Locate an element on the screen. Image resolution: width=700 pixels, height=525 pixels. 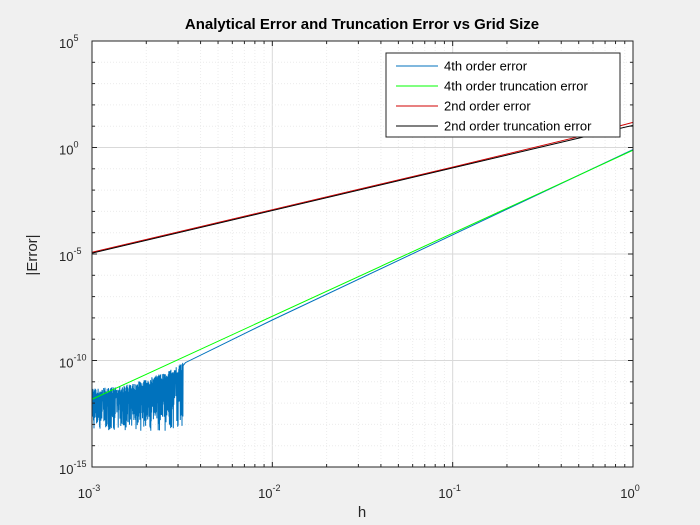
y-tick-label: 10⁵ is located at coordinates (68, 42).